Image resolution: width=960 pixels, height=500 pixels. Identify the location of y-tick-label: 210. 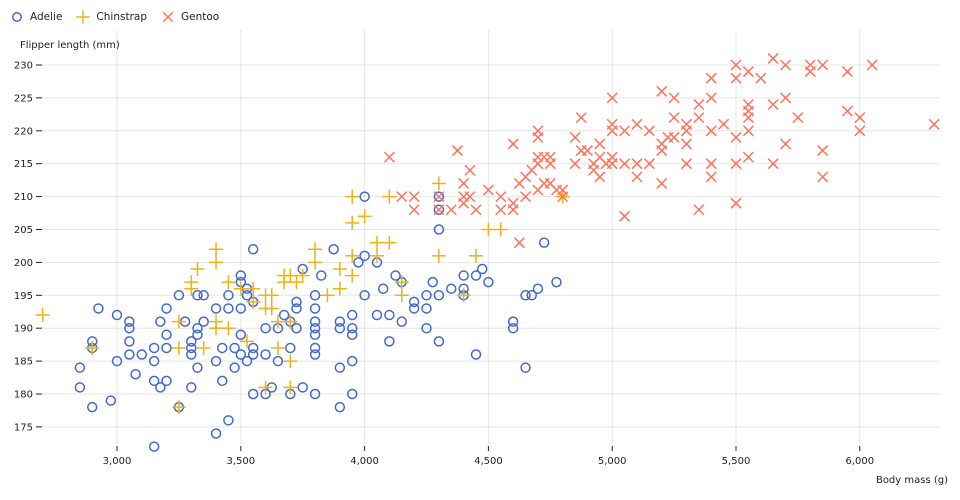
(23, 197).